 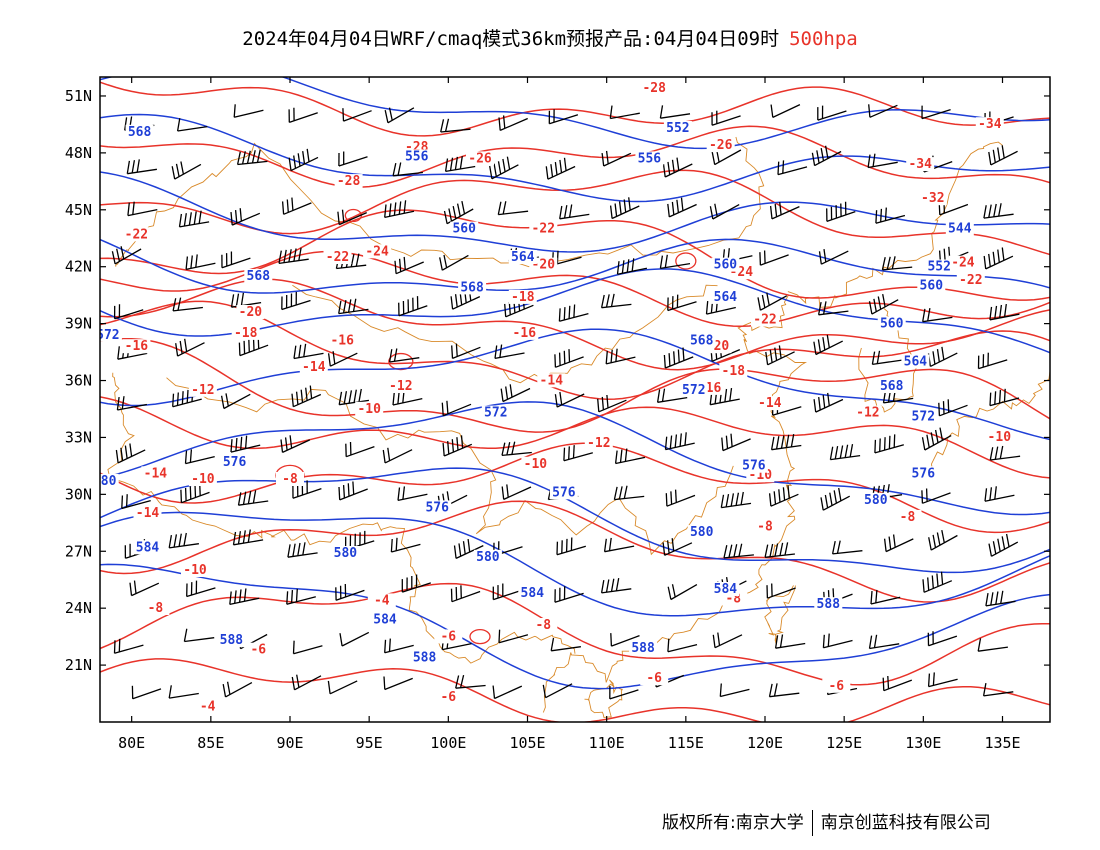 What do you see at coordinates (523, 257) in the screenshot?
I see `height-contour-label: 564` at bounding box center [523, 257].